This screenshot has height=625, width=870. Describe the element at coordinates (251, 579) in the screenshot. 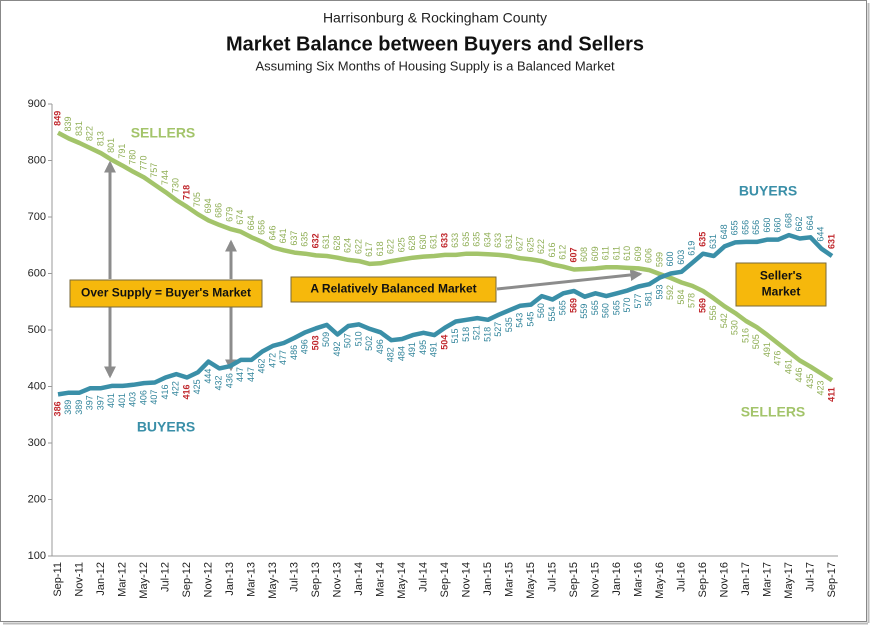

I see `x-tick-label: Mar-13` at that location.